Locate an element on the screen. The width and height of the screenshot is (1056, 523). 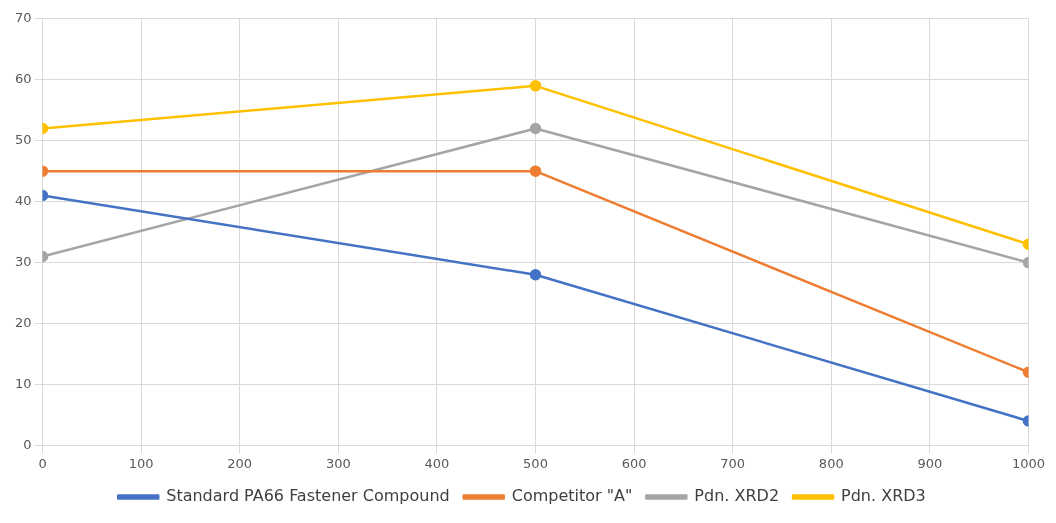
x-tick-label: 300 is located at coordinates (338, 463).